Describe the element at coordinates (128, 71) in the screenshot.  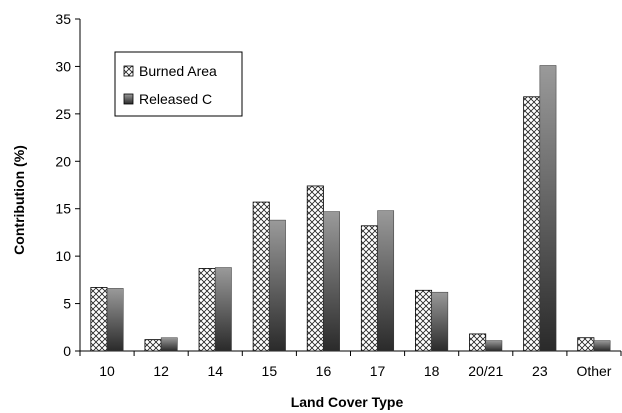
I see `legend-swatch-burned-area` at that location.